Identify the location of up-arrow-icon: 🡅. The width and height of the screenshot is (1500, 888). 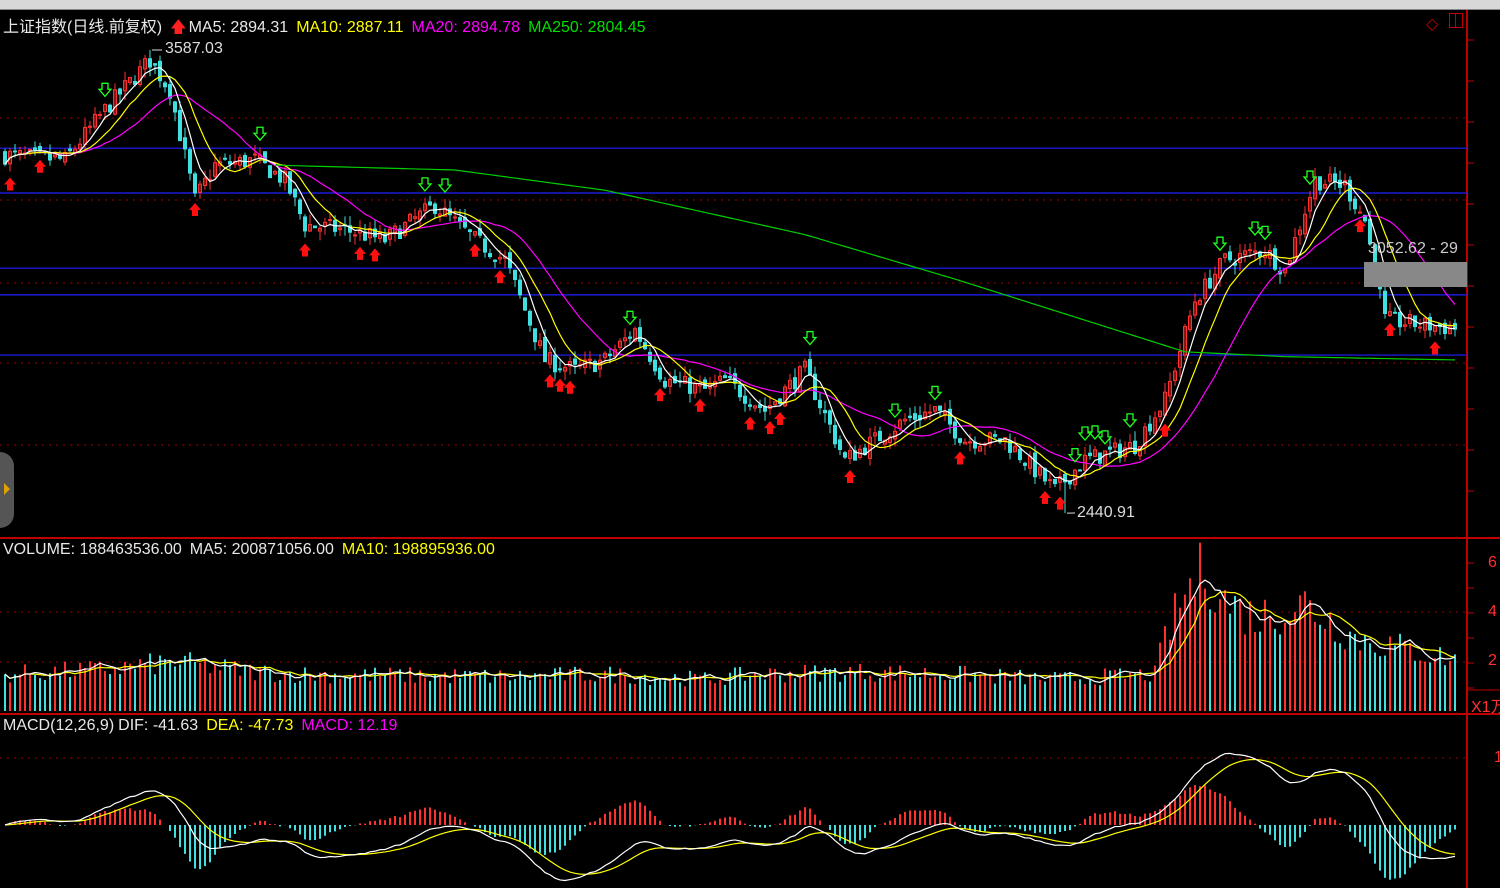
(178, 27).